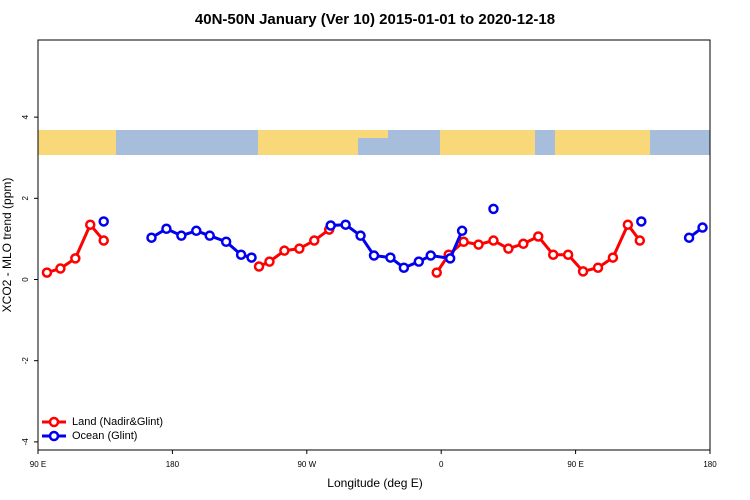  Describe the element at coordinates (306, 464) in the screenshot. I see `x-tick-label: 90 W` at that location.